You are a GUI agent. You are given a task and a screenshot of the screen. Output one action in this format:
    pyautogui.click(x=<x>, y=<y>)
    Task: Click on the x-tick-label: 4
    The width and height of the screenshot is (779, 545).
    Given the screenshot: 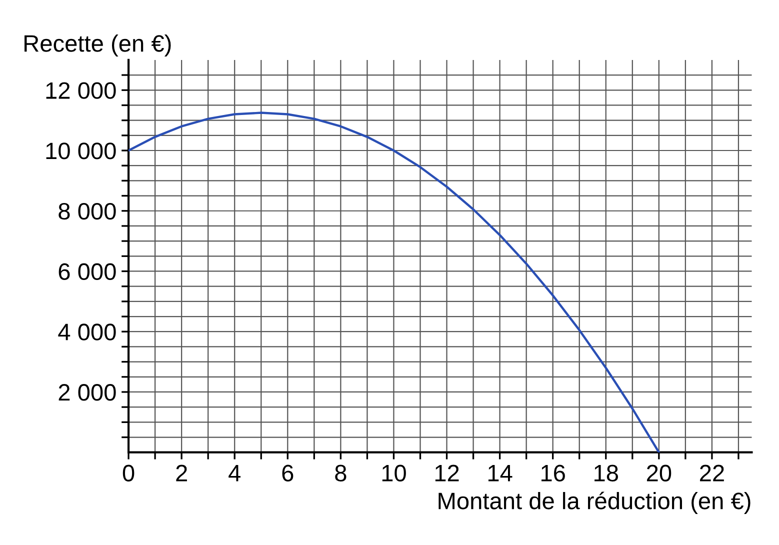 What is the action you would take?
    pyautogui.click(x=234, y=473)
    